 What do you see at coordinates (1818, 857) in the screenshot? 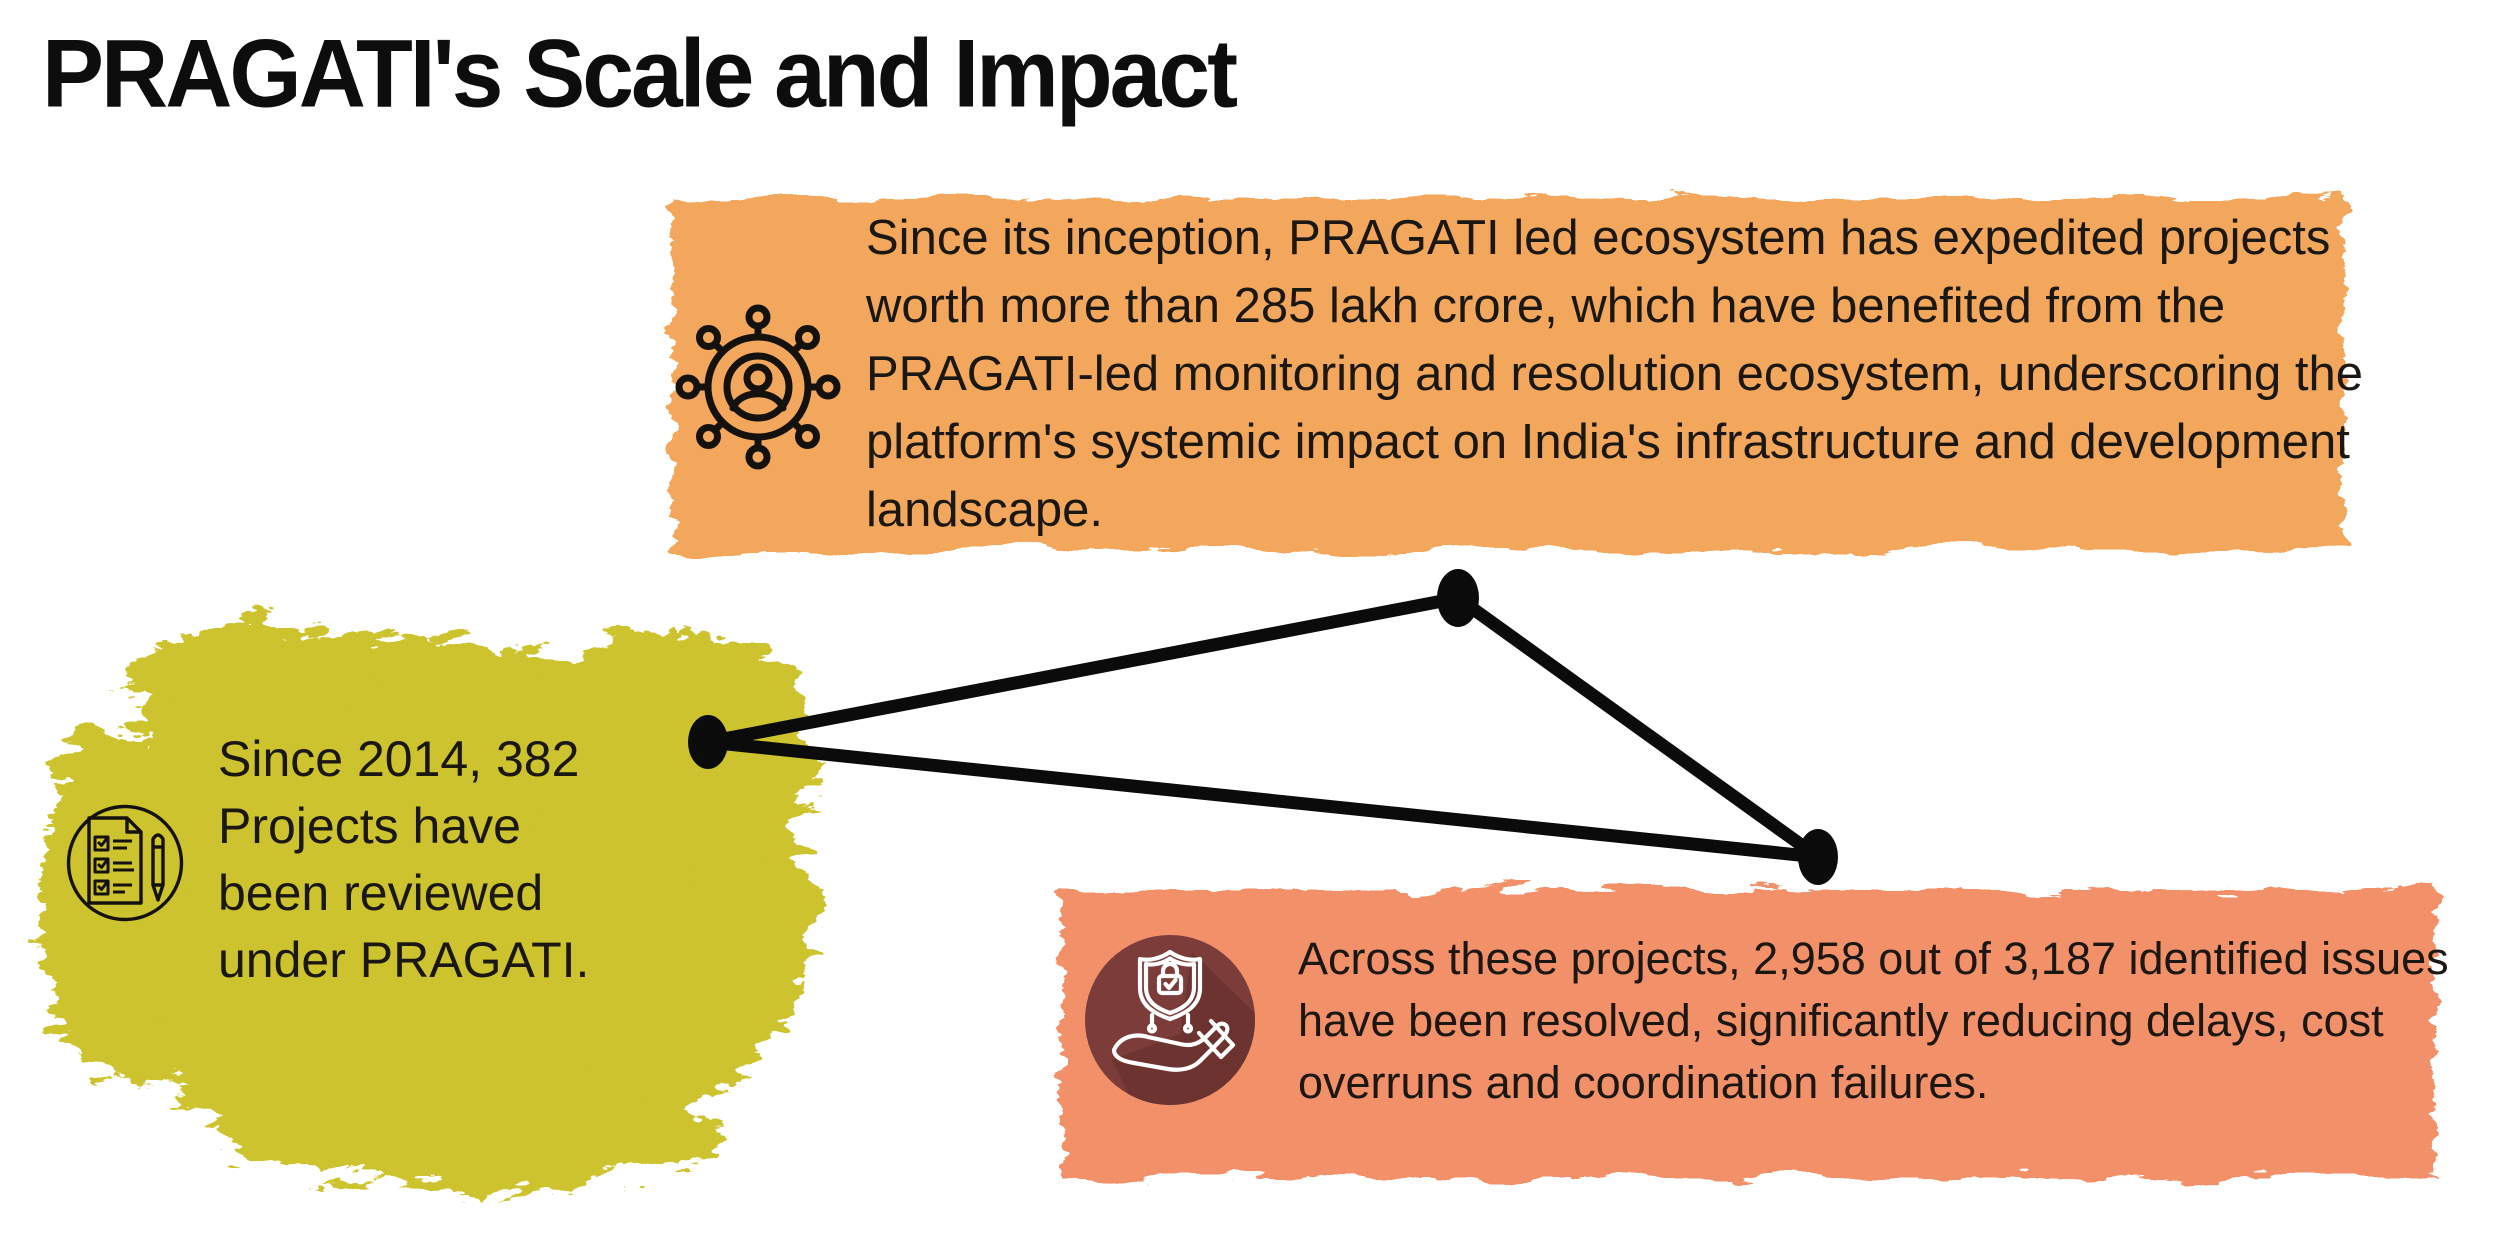
I see `connector-node-right` at bounding box center [1818, 857].